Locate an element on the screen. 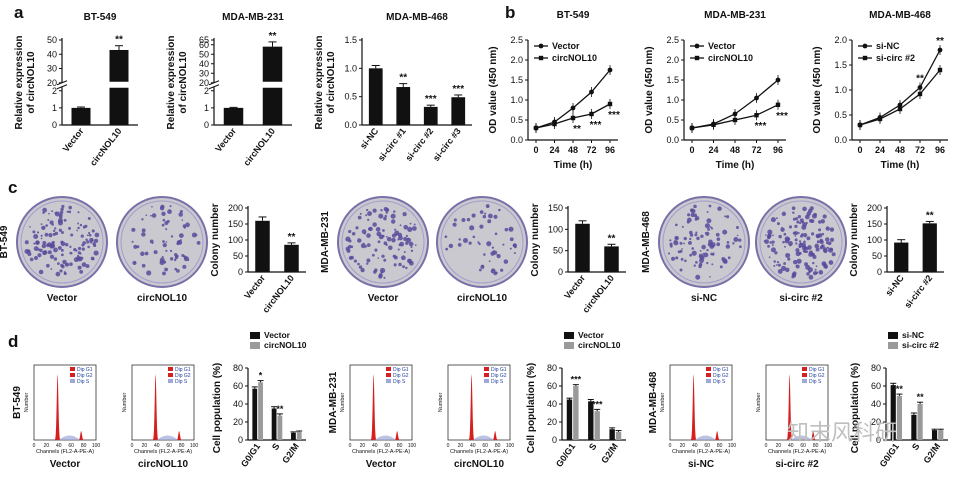  x-axis-label: Time (h) is located at coordinates (573, 165).